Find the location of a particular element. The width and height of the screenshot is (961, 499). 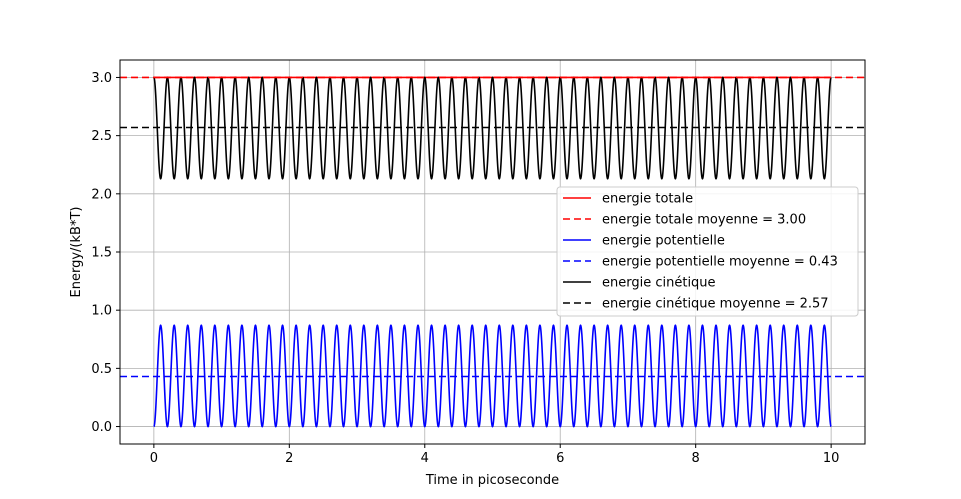

x-tick-label: 2 is located at coordinates (289, 458).